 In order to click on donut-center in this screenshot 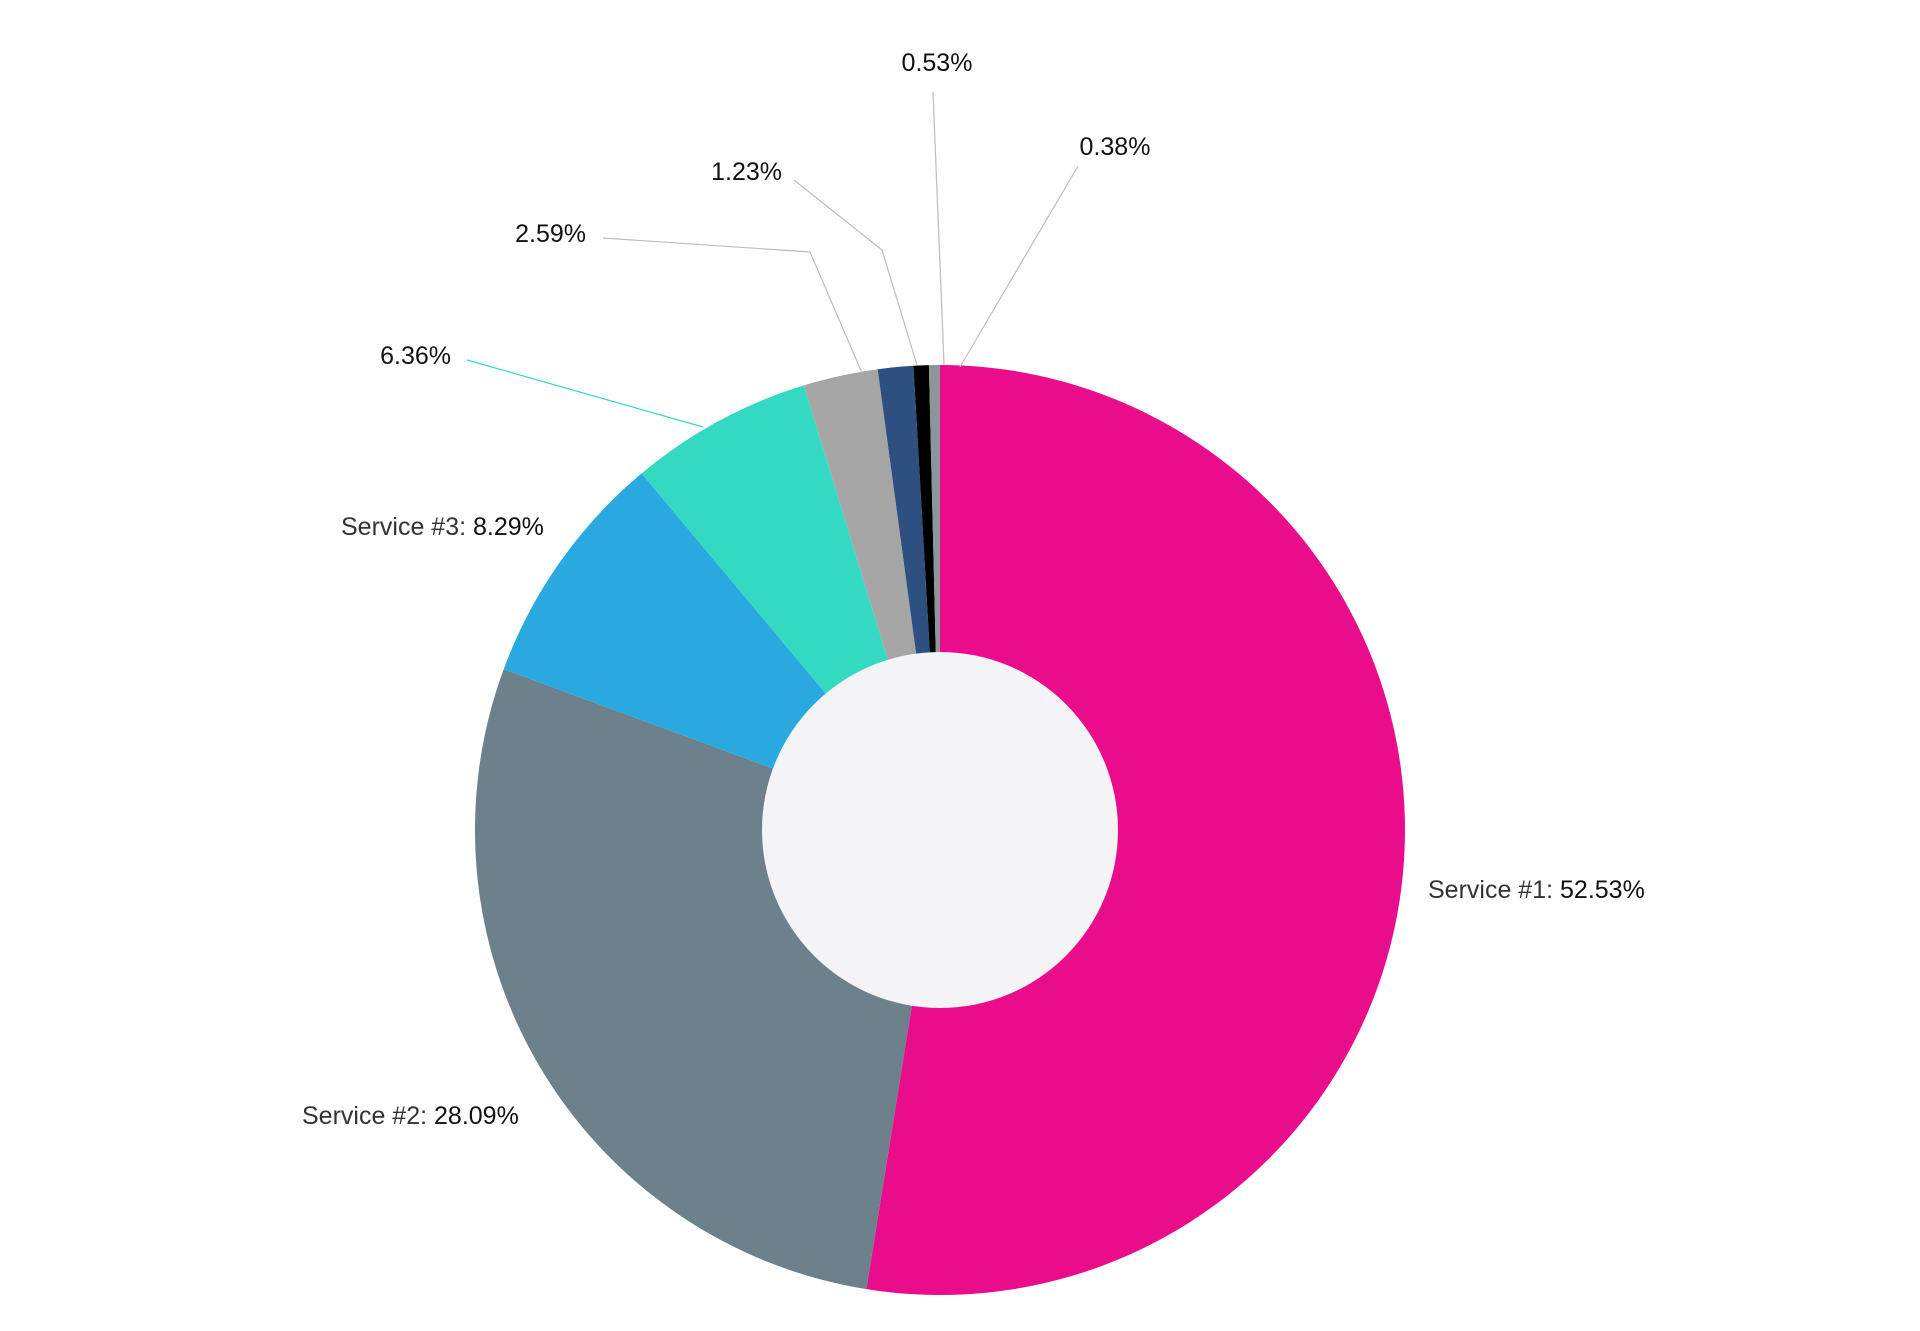, I will do `click(940, 830)`.